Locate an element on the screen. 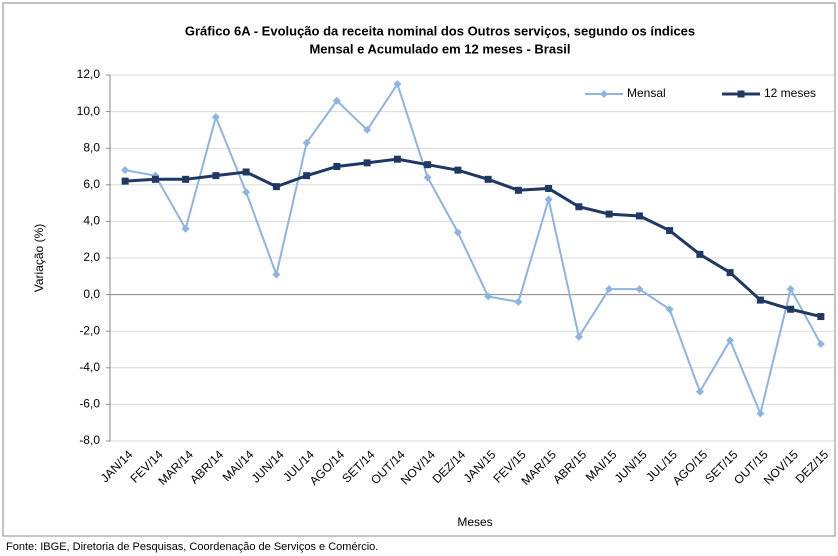 This screenshot has width=838, height=556. y-tick-label: 2,0 is located at coordinates (91, 257).